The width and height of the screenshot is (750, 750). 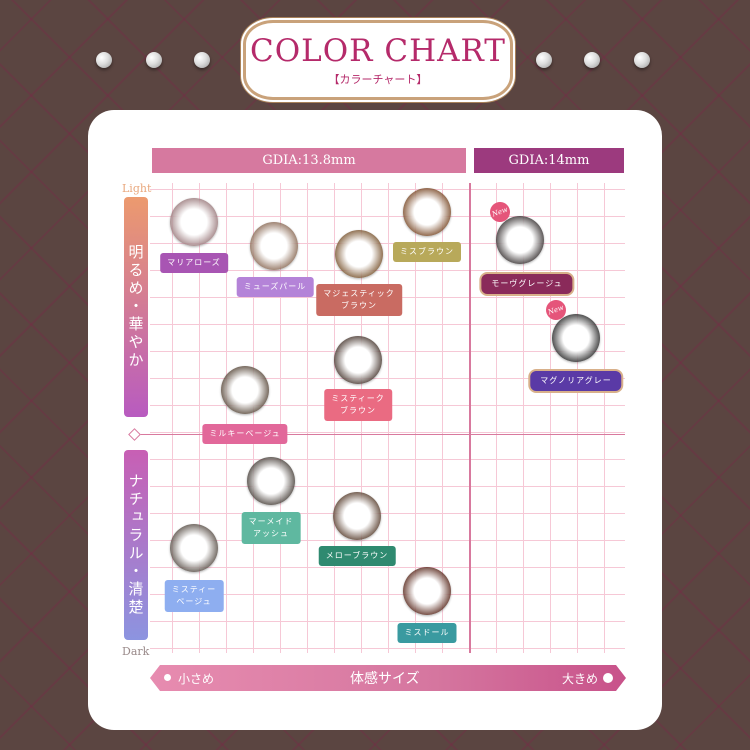 What do you see at coordinates (470, 418) in the screenshot?
I see `group-divider` at bounding box center [470, 418].